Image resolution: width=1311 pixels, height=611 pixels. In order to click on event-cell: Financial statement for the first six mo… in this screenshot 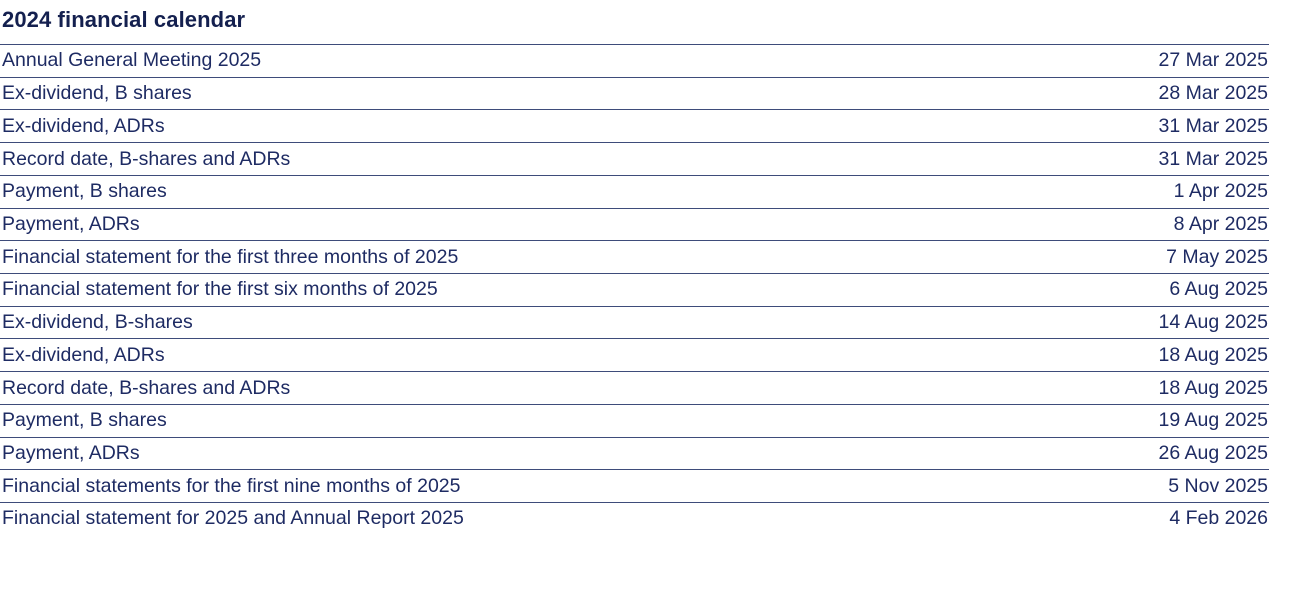, I will do `click(220, 289)`.